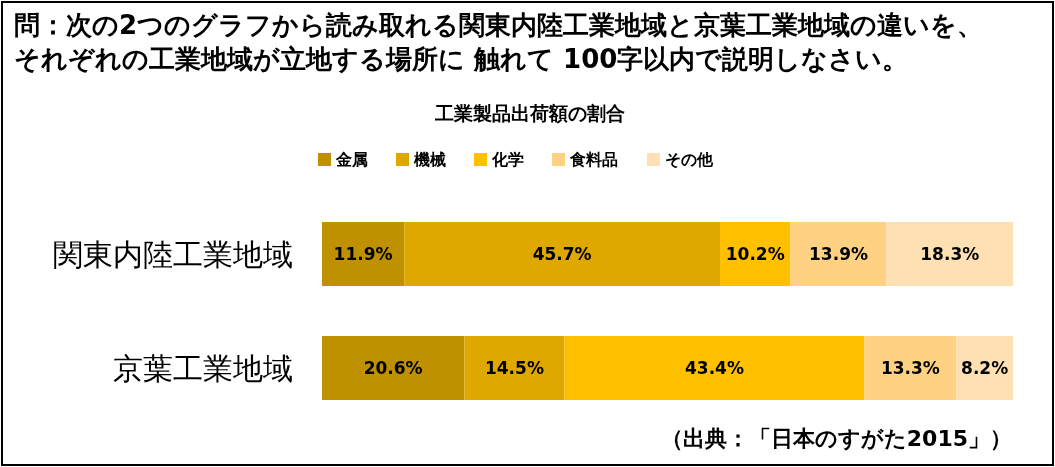 This screenshot has width=1055, height=467. Describe the element at coordinates (499, 42) in the screenshot. I see `text: 問：次の2つのグラフから読み取れる関東内陸工業地域と京葉工業地域の違いを、それぞれの工業地域が立地する場所に 触れて 100字以内で説明しなさい。` at that location.